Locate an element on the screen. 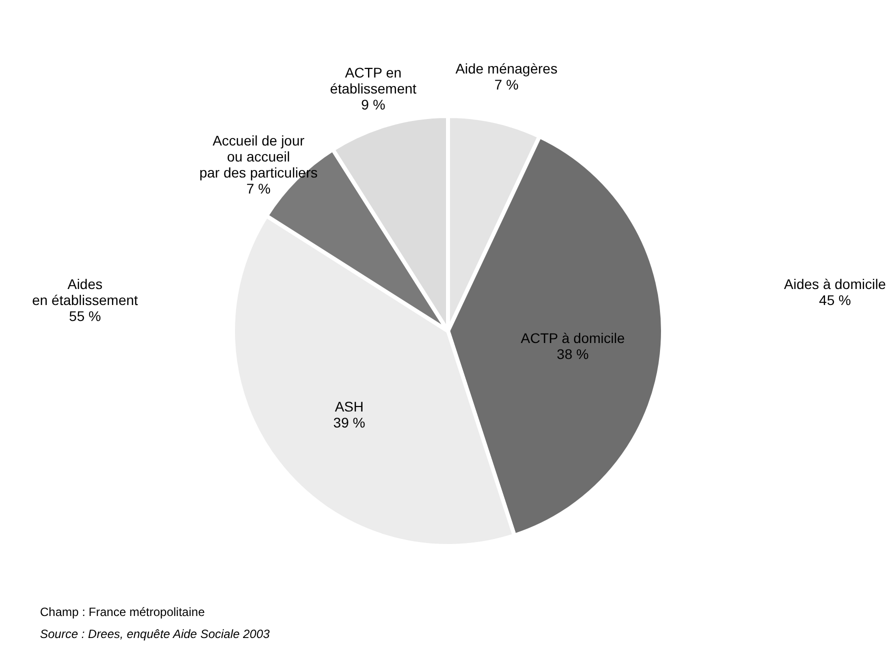 Image resolution: width=896 pixels, height=662 pixels. data-label: 38 % is located at coordinates (572, 354).